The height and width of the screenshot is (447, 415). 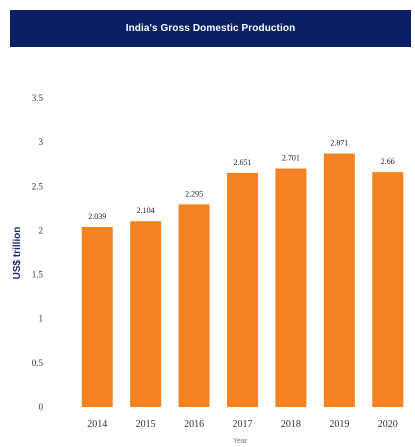 I want to click on x-tick-label-2016: 2016, so click(x=194, y=424).